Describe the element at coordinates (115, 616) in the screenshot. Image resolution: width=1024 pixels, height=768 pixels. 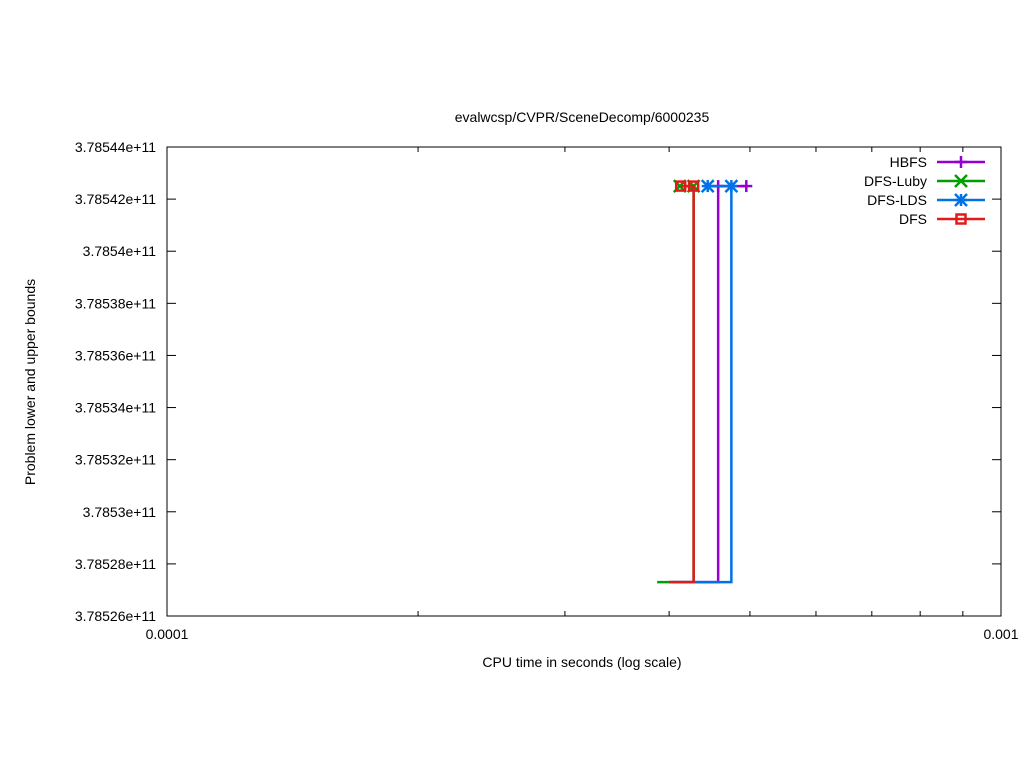
I see `y-tick-label: 3.78526e+11` at that location.